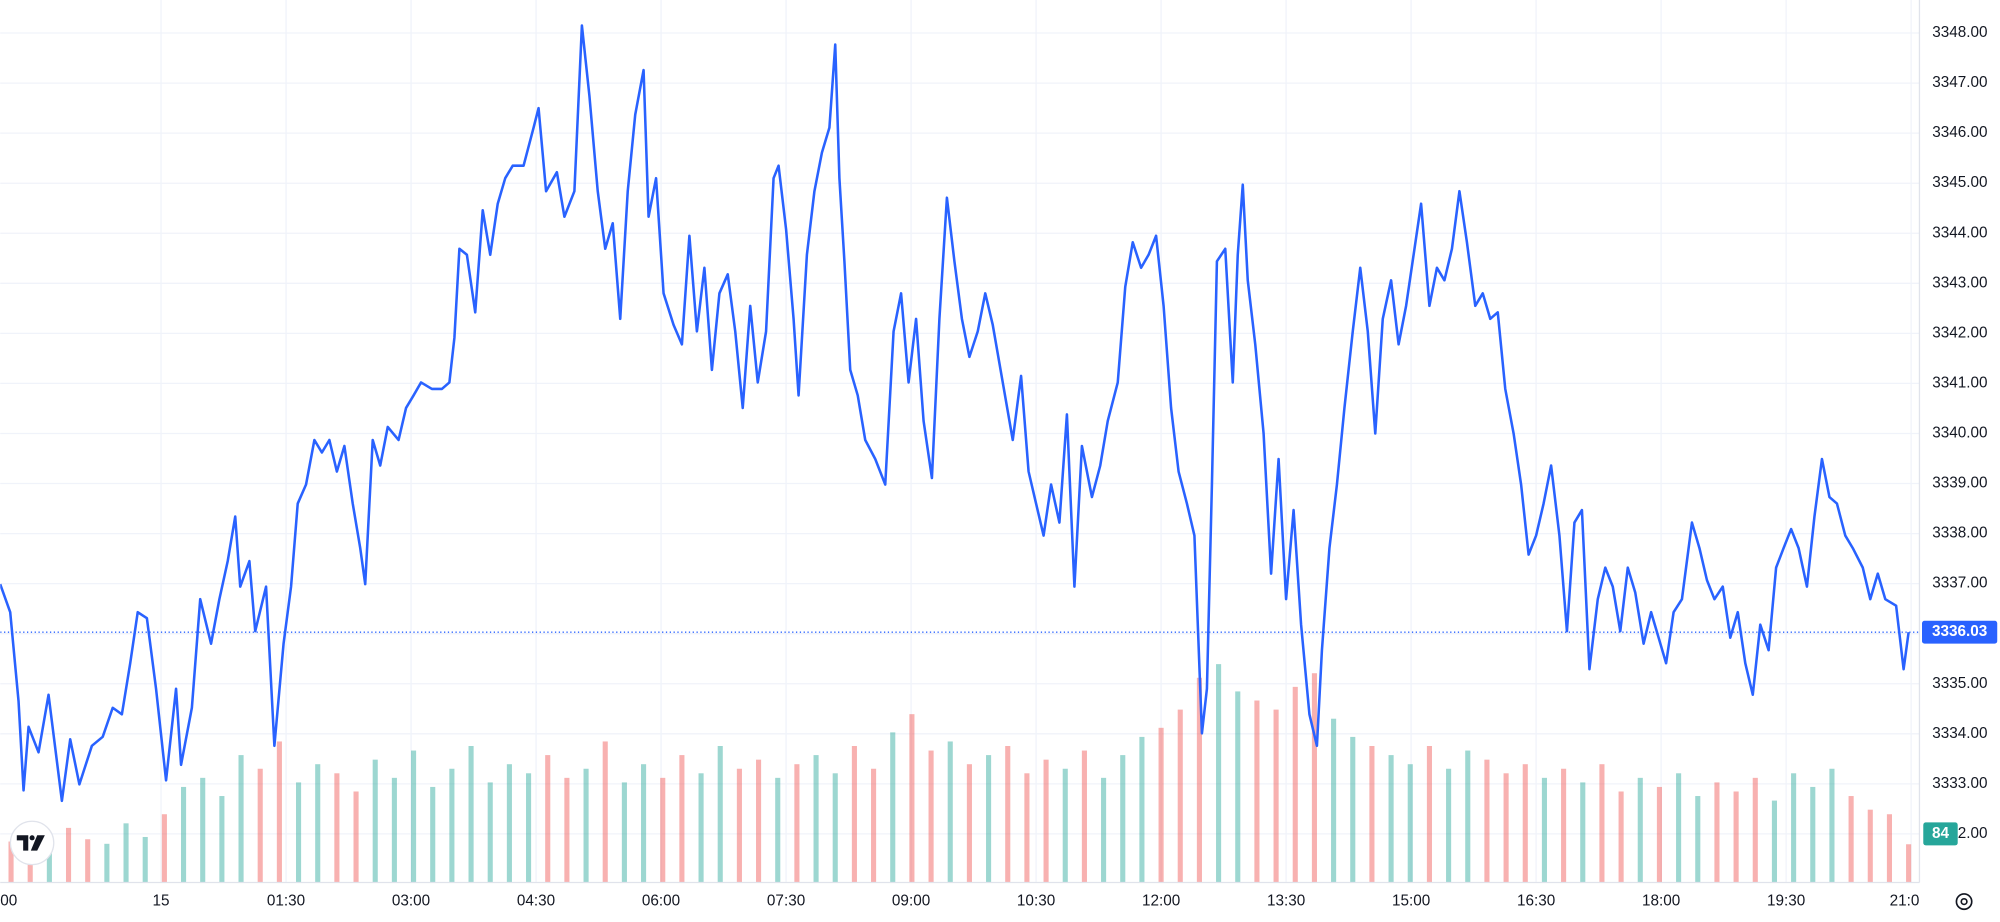  I want to click on y-tick-label: 3339.00, so click(1959, 483).